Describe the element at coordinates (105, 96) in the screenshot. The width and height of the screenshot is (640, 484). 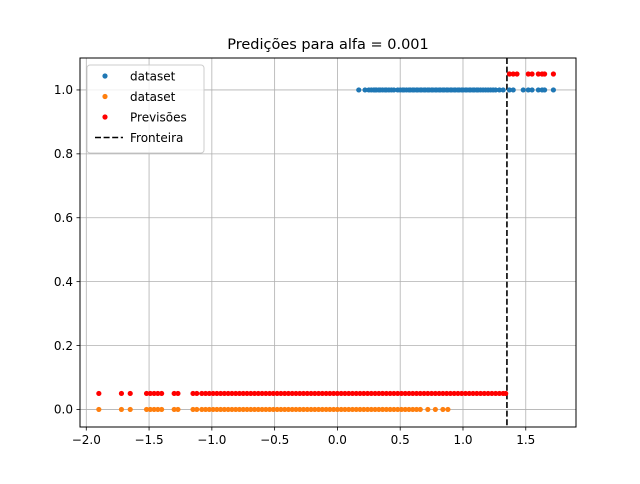
I see `legend-marker` at that location.